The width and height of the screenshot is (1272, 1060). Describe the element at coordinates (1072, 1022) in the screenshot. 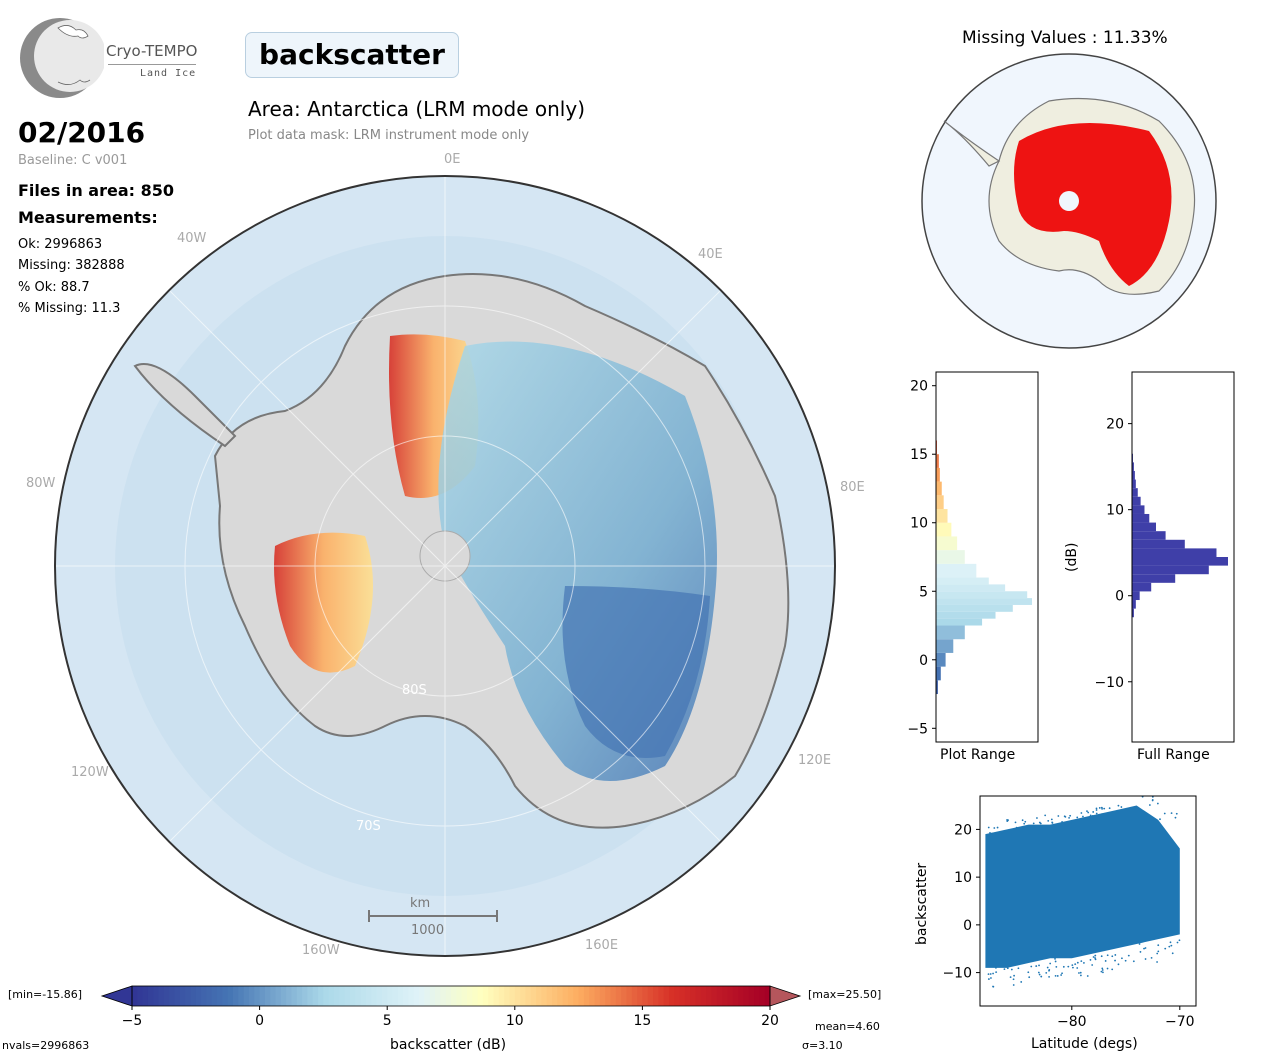

I see `x-tick-label: −80` at that location.